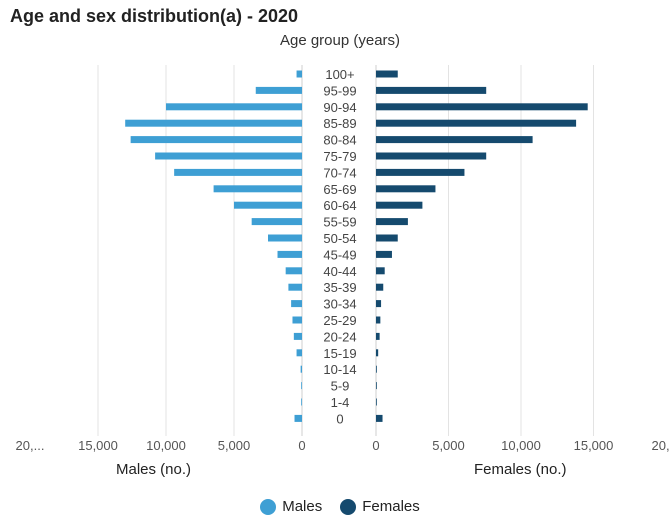  I want to click on male-tick-label: 10,000, so click(166, 445).